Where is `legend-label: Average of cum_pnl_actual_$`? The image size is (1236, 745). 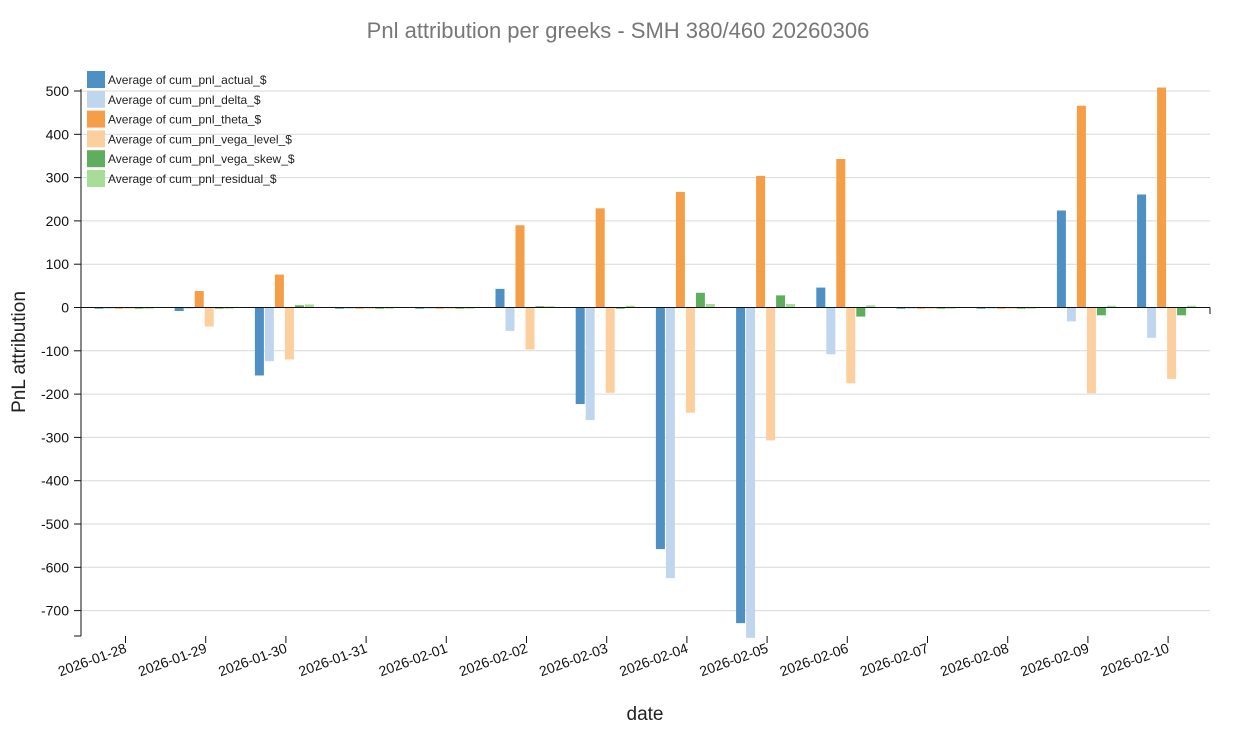
legend-label: Average of cum_pnl_actual_$ is located at coordinates (187, 80).